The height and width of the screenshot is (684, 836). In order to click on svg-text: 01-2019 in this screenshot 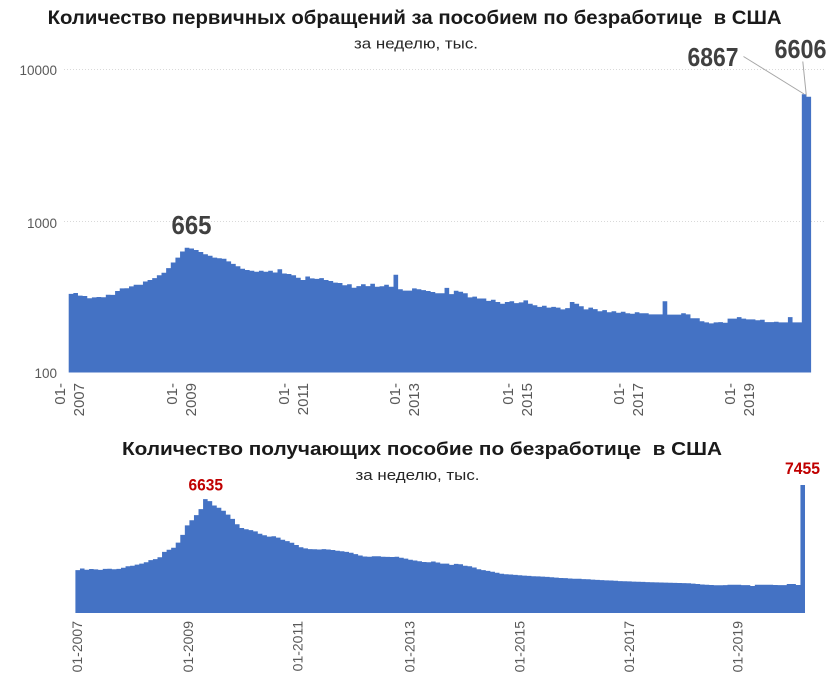, I will do `click(738, 647)`.